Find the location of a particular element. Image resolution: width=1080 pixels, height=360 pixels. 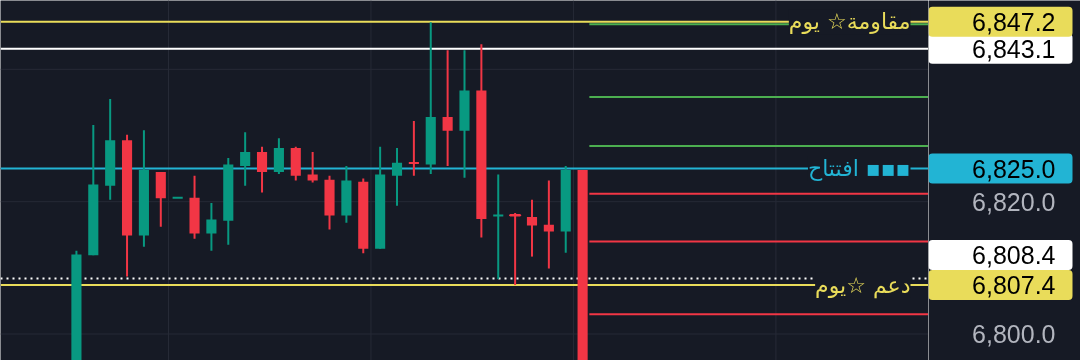

y-tick-label: 6,843.1 is located at coordinates (1014, 48).